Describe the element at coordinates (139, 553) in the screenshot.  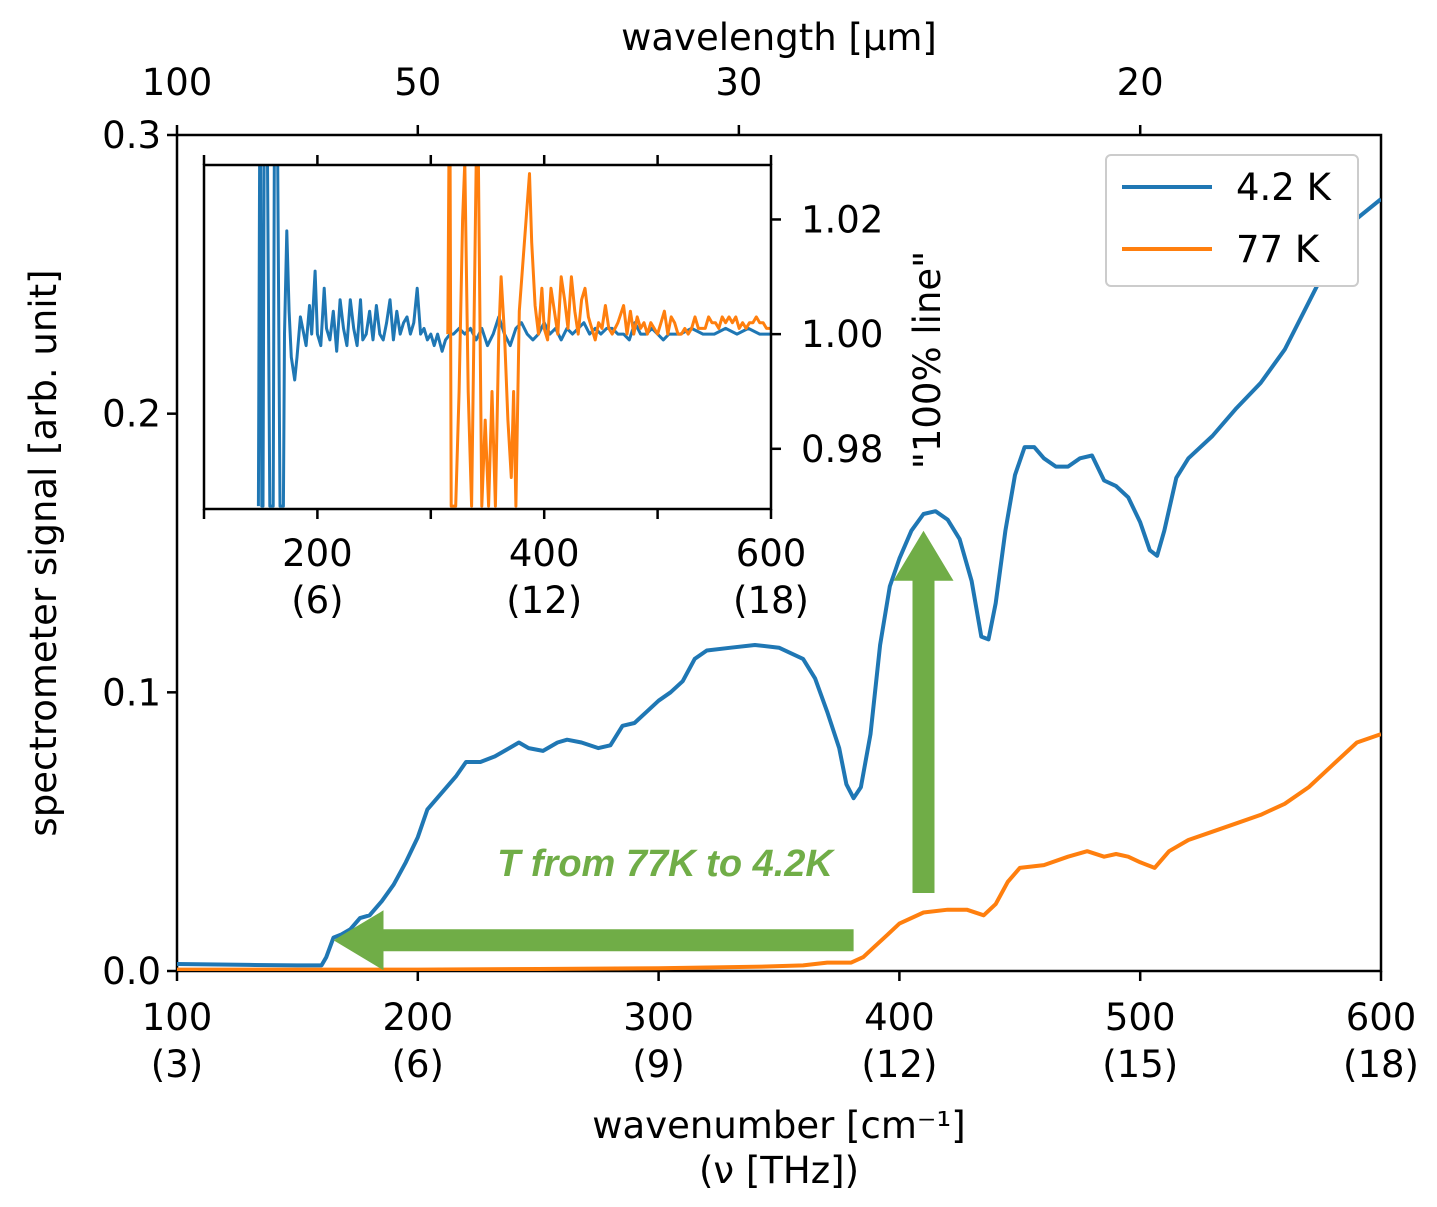
I see `main-y-axis: 0.0 0.1 0.2 0.3` at that location.